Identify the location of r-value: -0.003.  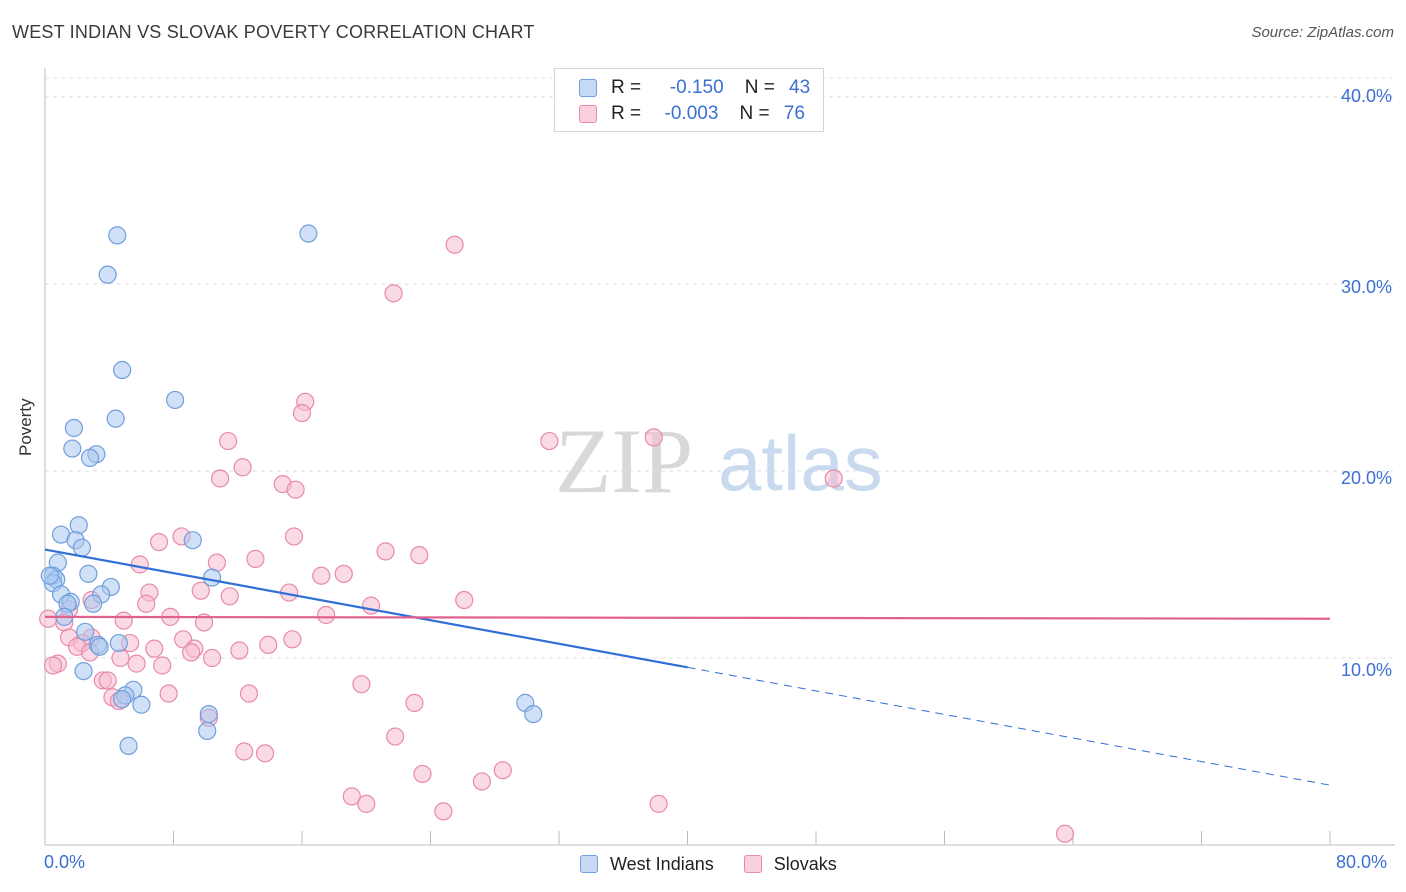
(691, 113).